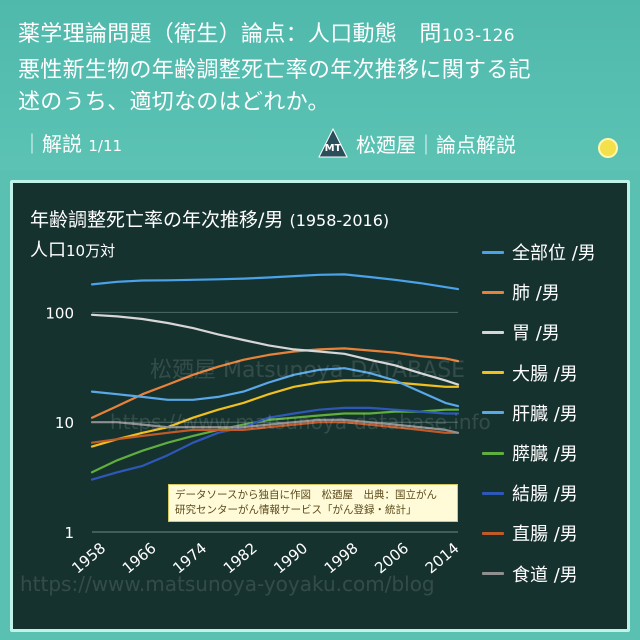  What do you see at coordinates (442, 558) in the screenshot?
I see `x-tick-label: 2014` at bounding box center [442, 558].